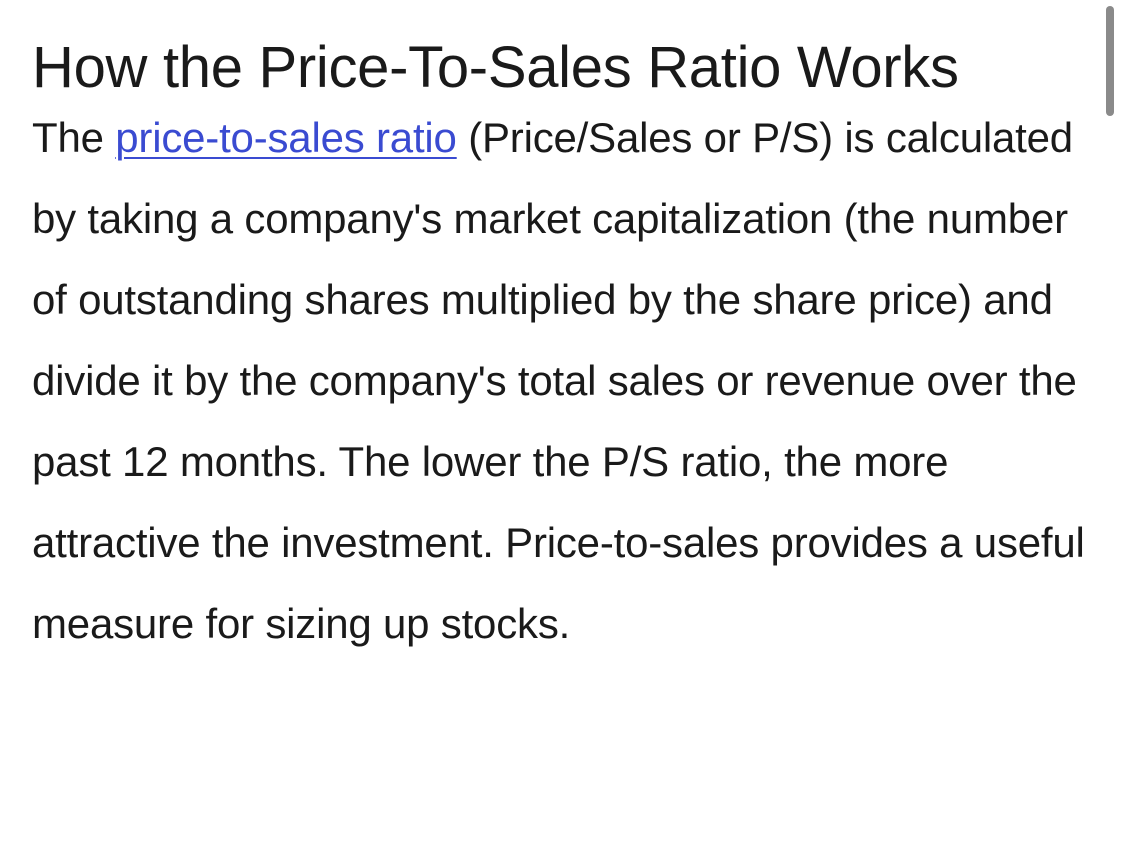 Image resolution: width=1124 pixels, height=843 pixels. I want to click on article-heading: How the Price-To-Sales Ratio Works, so click(495, 67).